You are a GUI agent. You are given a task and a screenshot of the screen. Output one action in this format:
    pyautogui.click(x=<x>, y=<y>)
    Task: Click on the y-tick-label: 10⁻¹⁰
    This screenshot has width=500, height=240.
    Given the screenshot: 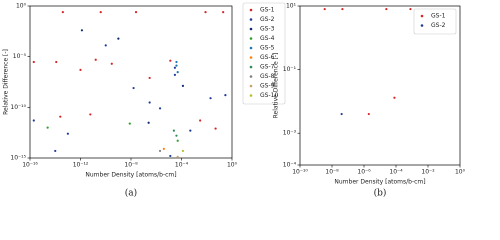 What is the action you would take?
    pyautogui.click(x=18, y=107)
    